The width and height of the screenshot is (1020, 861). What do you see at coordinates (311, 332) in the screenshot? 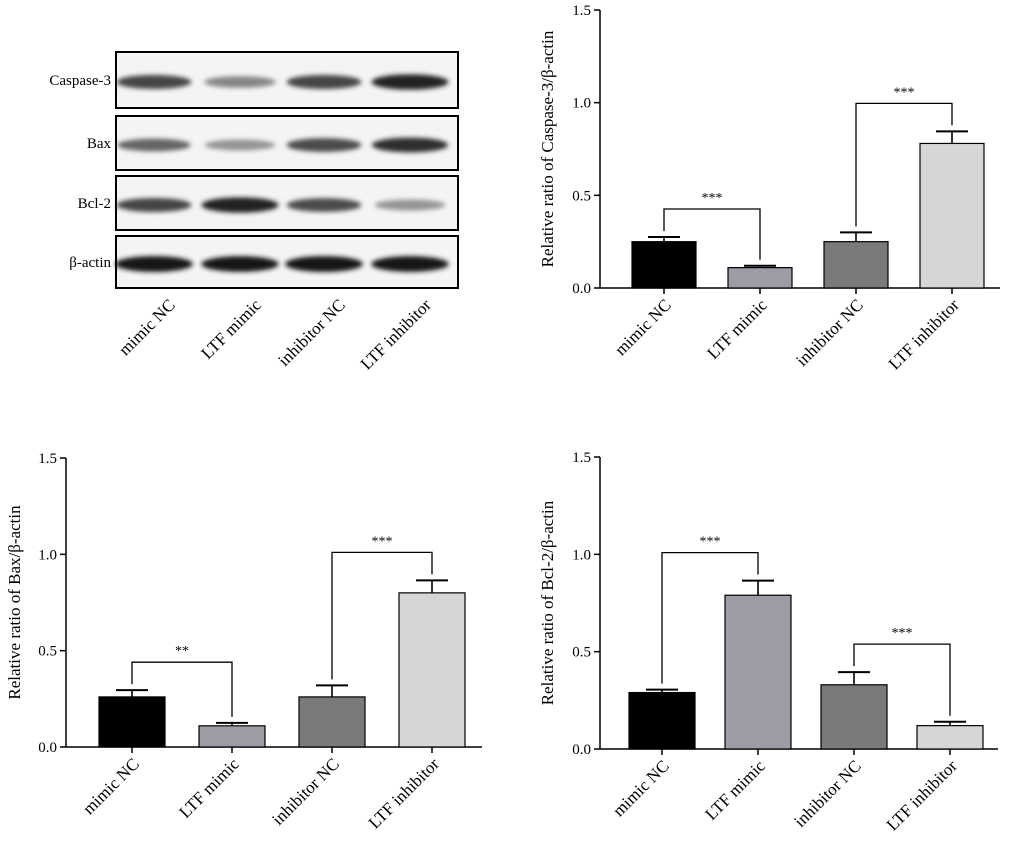
I see `blot-lane-label: inhibitor NC` at bounding box center [311, 332].